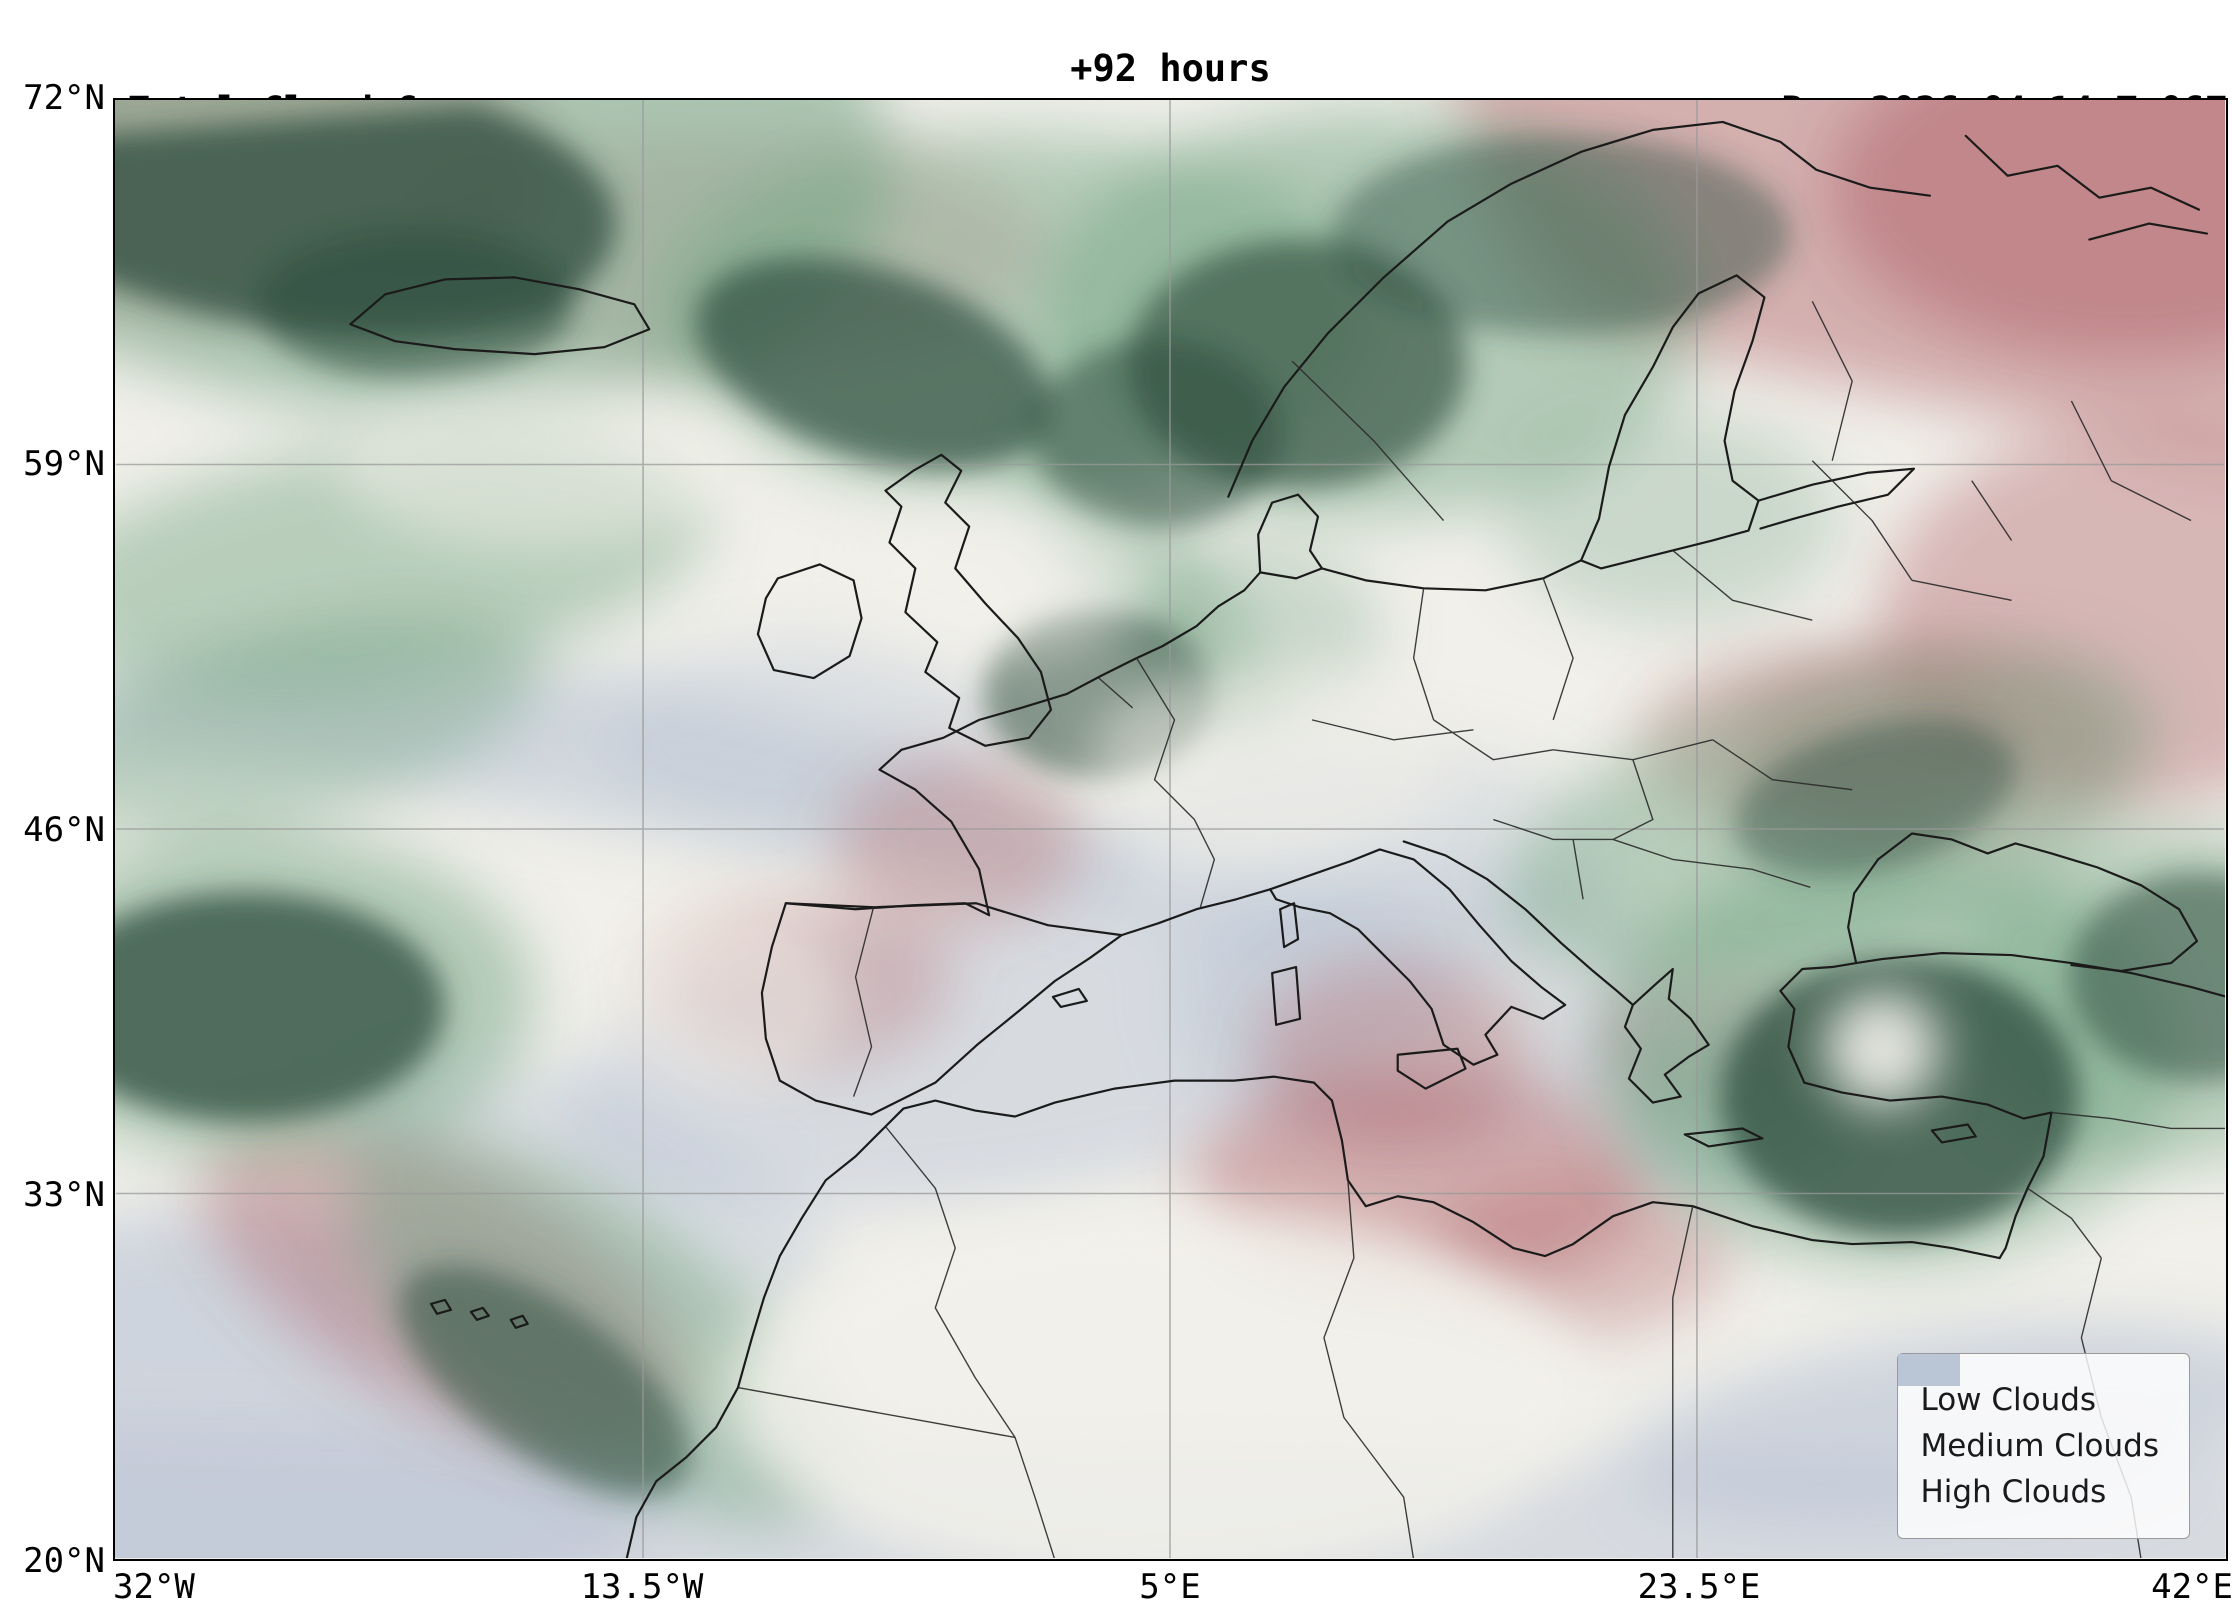  What do you see at coordinates (2039, 1446) in the screenshot?
I see `legend-label-medium-clouds: Medium Clouds` at bounding box center [2039, 1446].